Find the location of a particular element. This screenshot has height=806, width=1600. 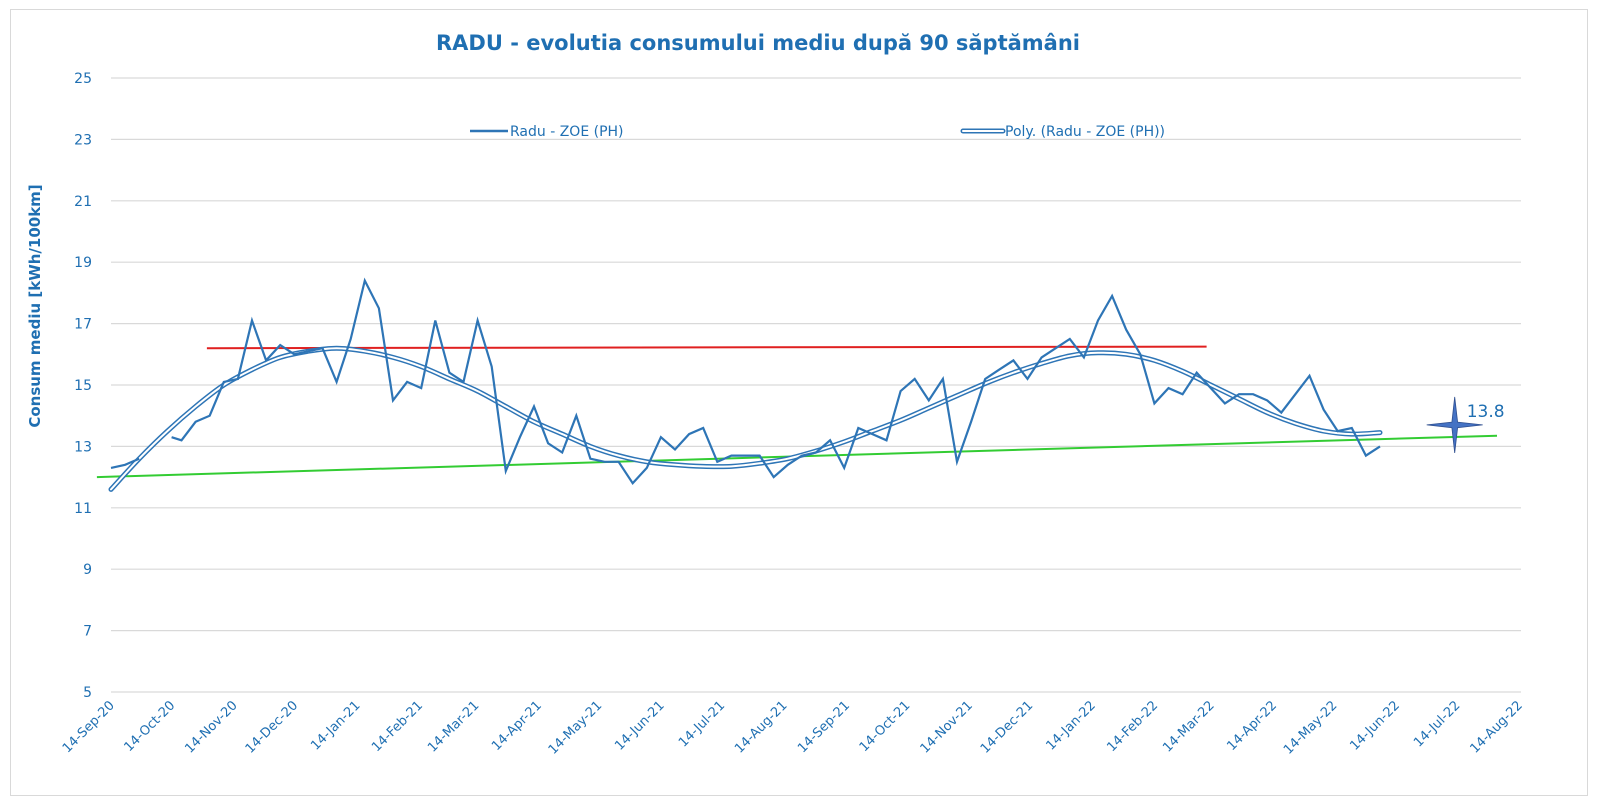

legend-label-poly: Poly. (Radu - ZOE (PH)) is located at coordinates (1085, 132).